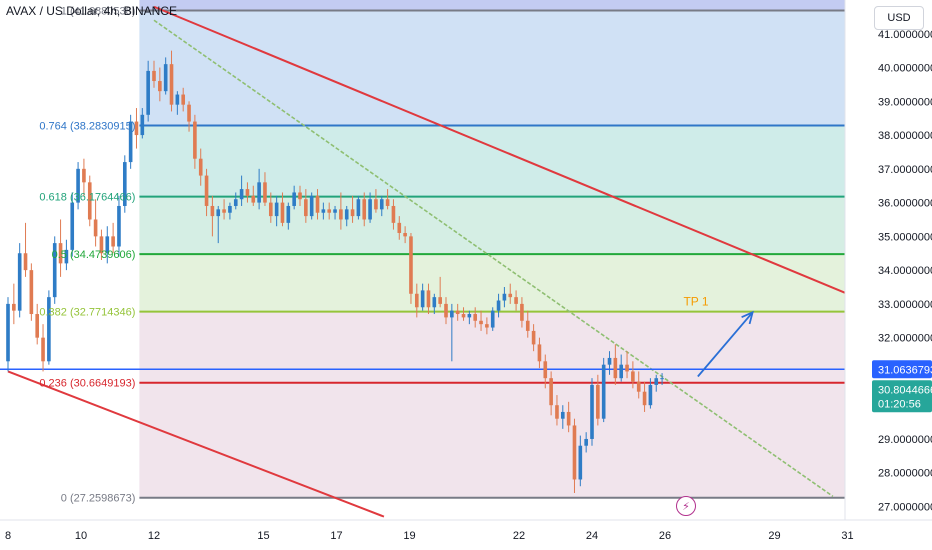 The width and height of the screenshot is (932, 550). What do you see at coordinates (902, 386) in the screenshot?
I see `price-axis-labels: 31.0636793 30.8044666 01:20:56` at bounding box center [902, 386].